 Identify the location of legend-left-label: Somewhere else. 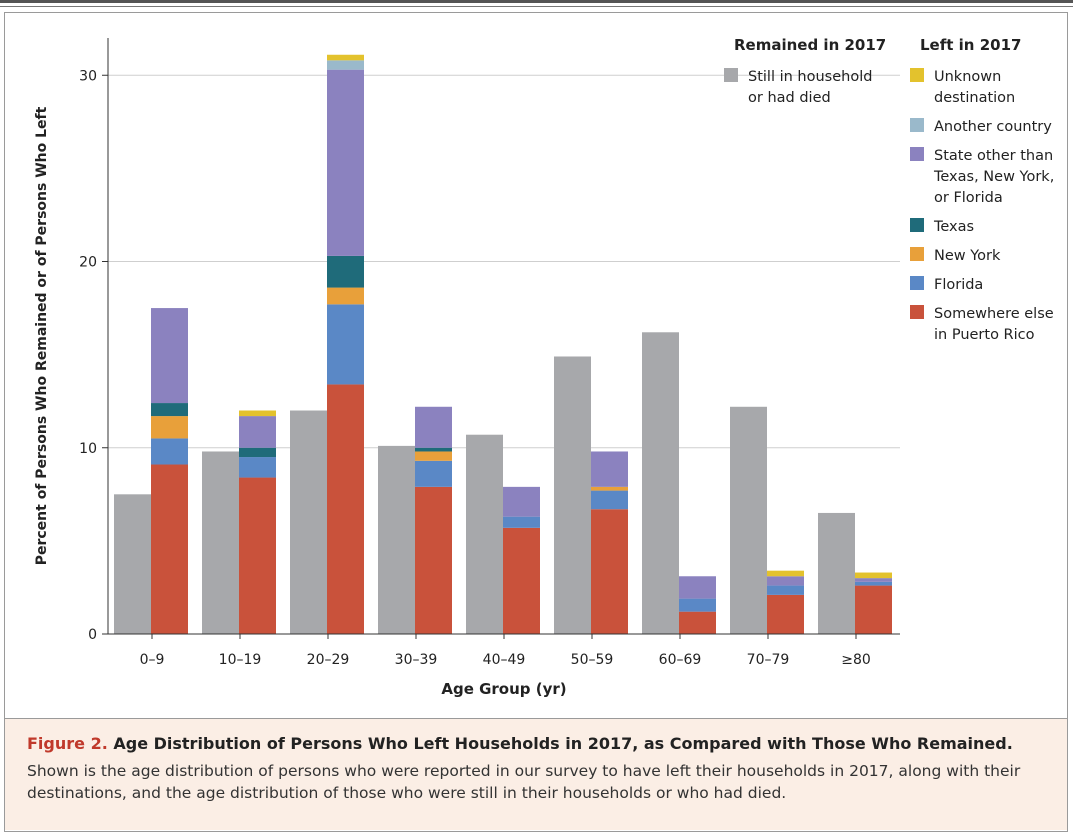
(994, 314).